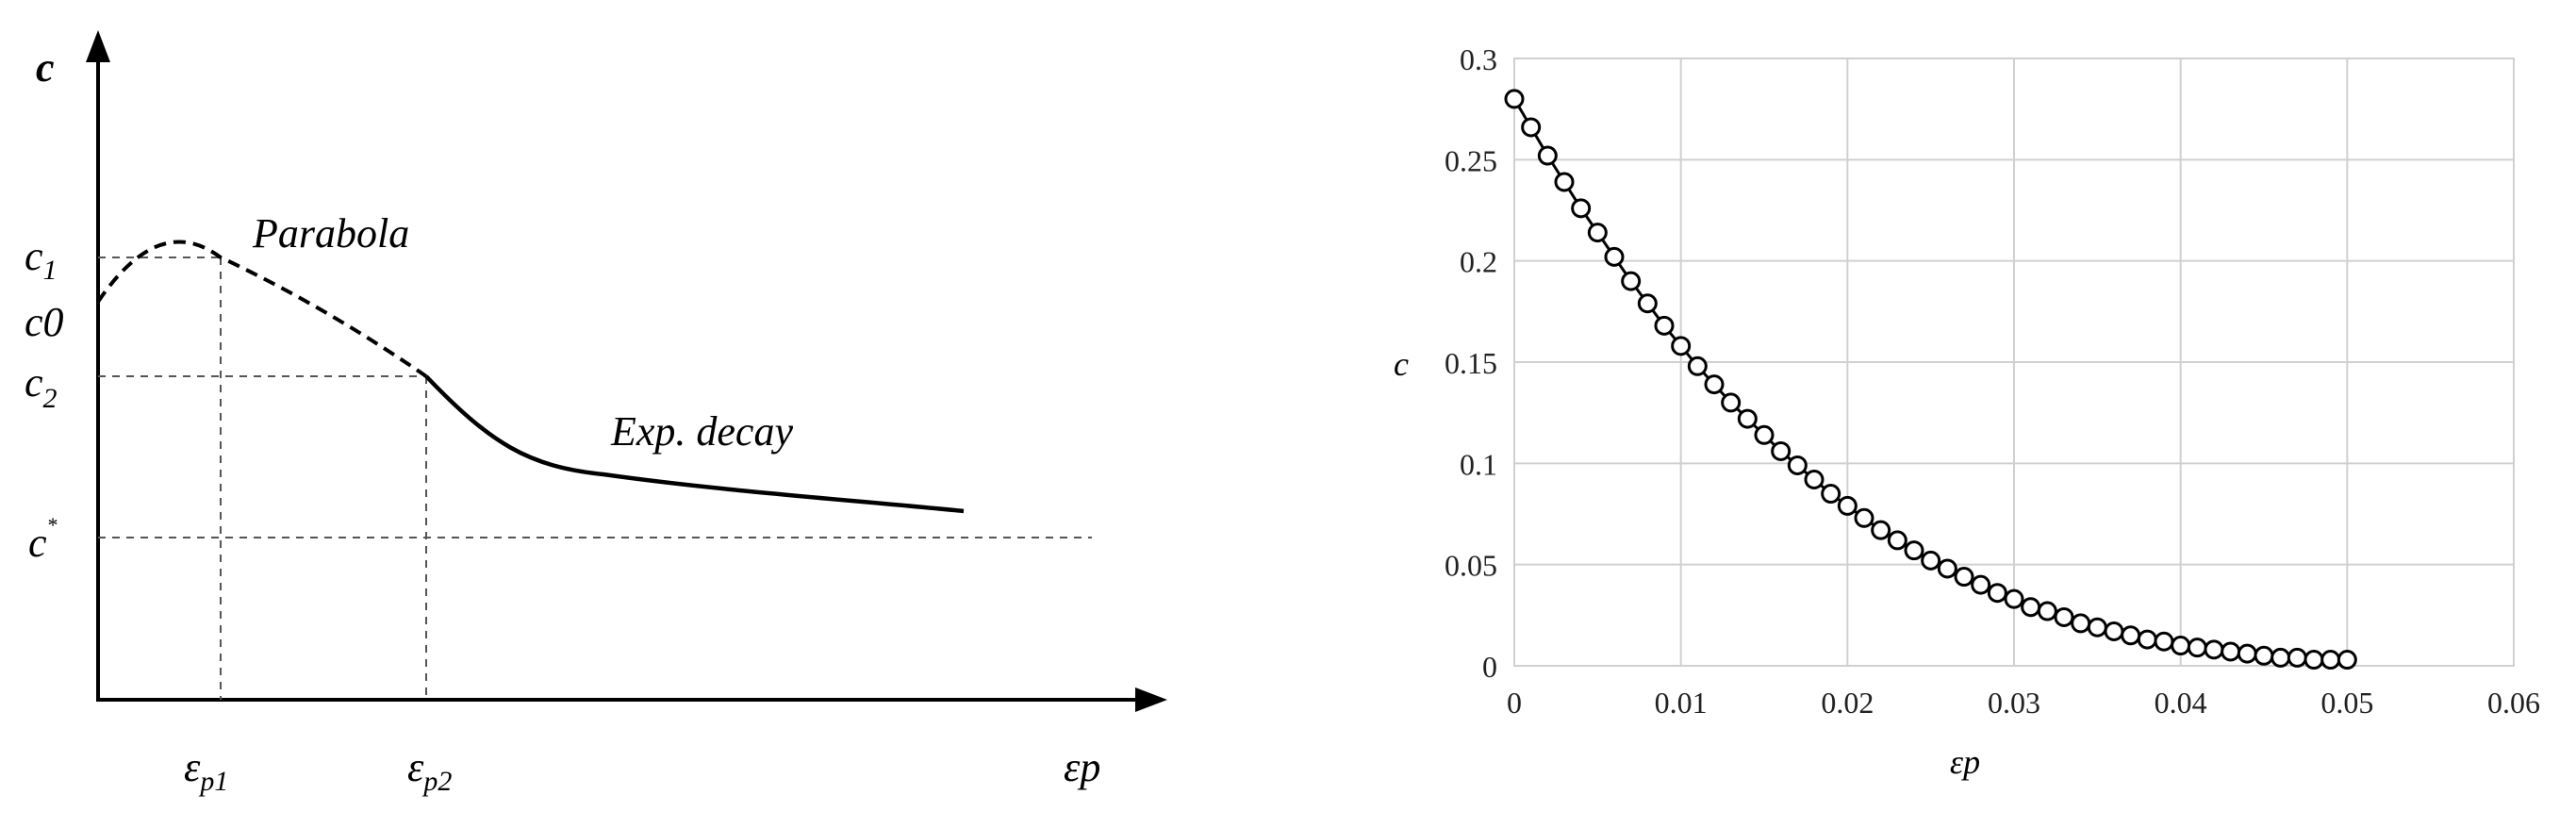 The width and height of the screenshot is (2576, 828). What do you see at coordinates (436, 781) in the screenshot?
I see `ep2-label-sub: p2` at bounding box center [436, 781].